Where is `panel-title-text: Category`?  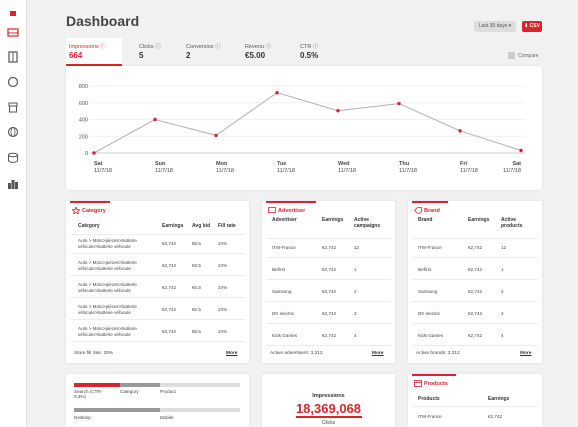
panel-title-text: Category is located at coordinates (94, 210).